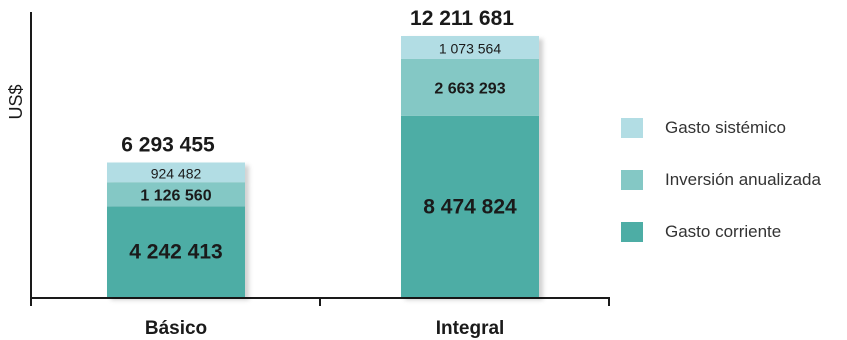 The image size is (847, 340). Describe the element at coordinates (168, 144) in the screenshot. I see `bar-total-label: 6 293 455` at that location.